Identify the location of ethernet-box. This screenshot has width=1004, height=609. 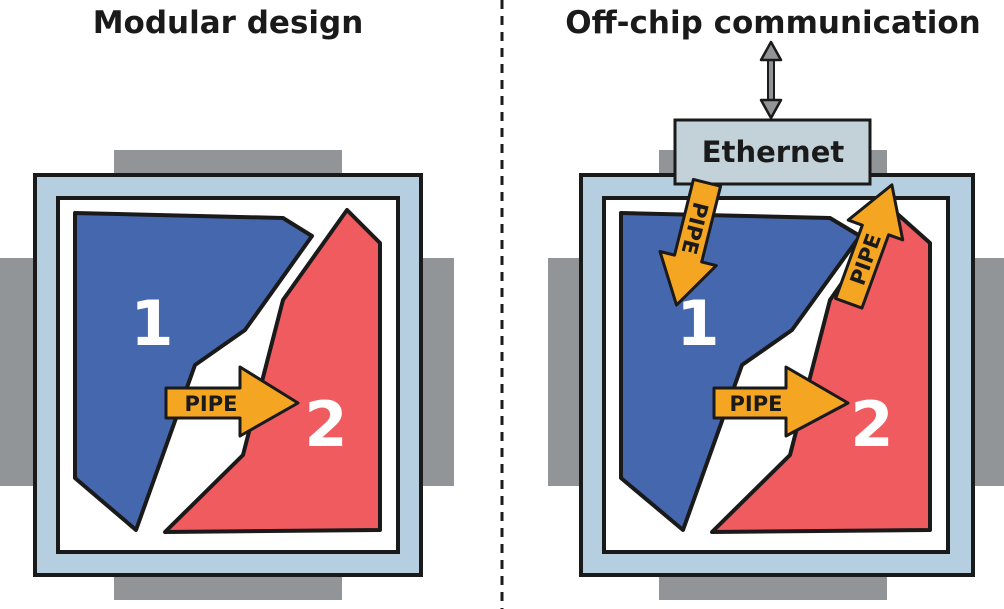
(772, 152).